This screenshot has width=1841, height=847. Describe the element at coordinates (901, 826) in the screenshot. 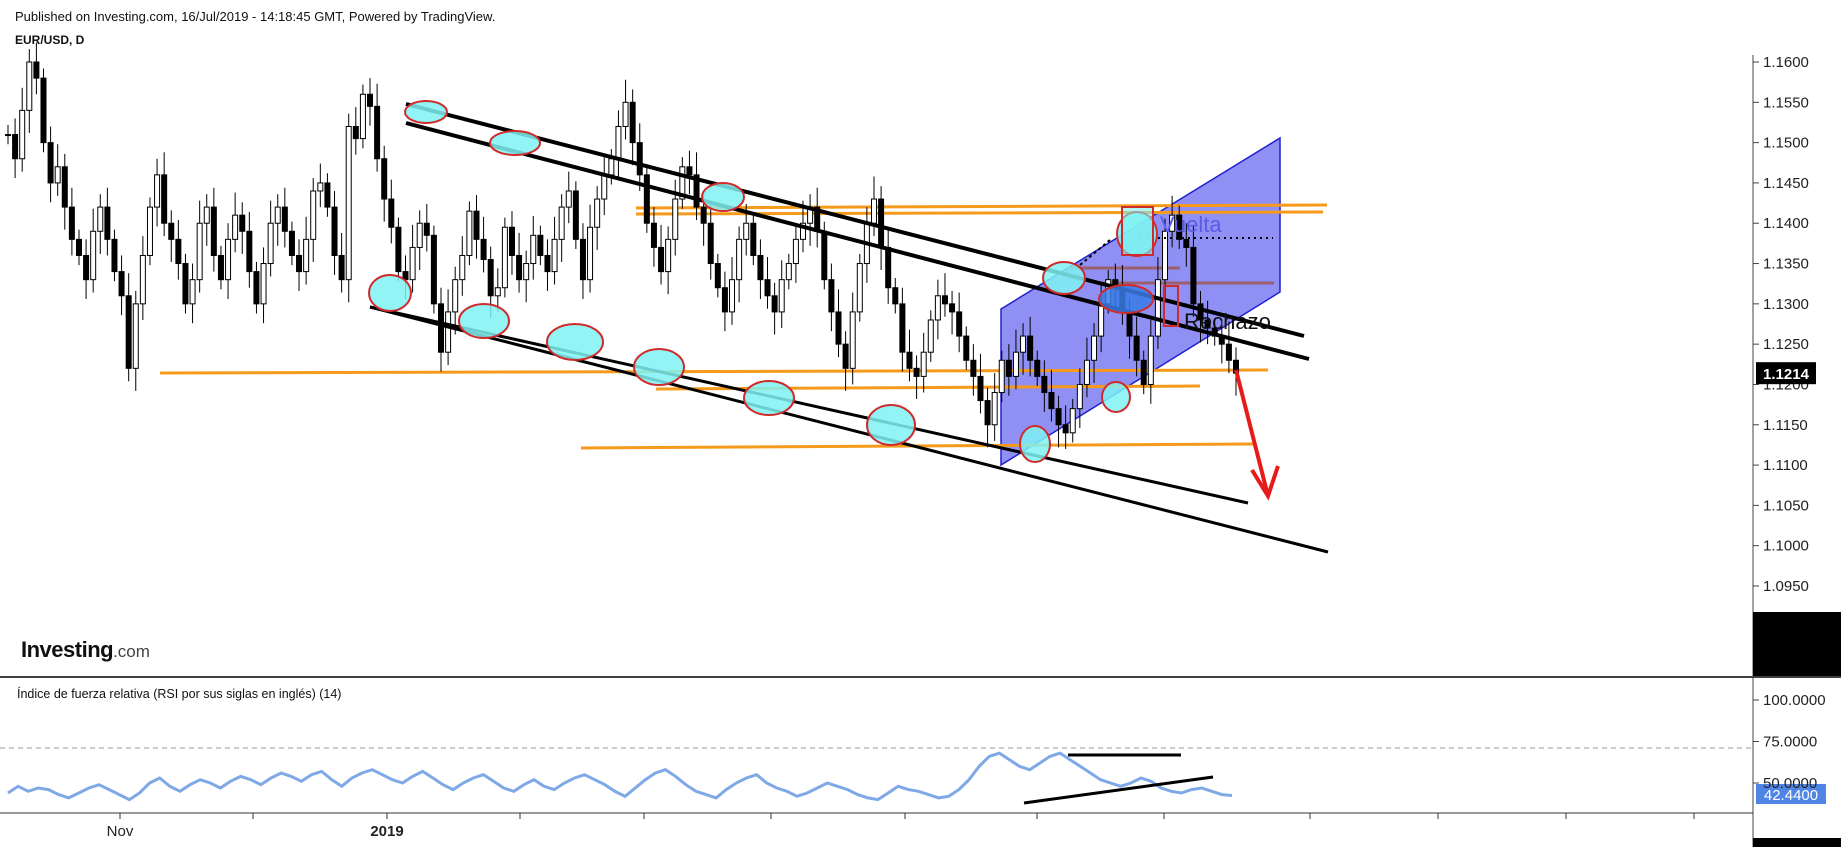

I see `time-axis: Nov 2019` at that location.